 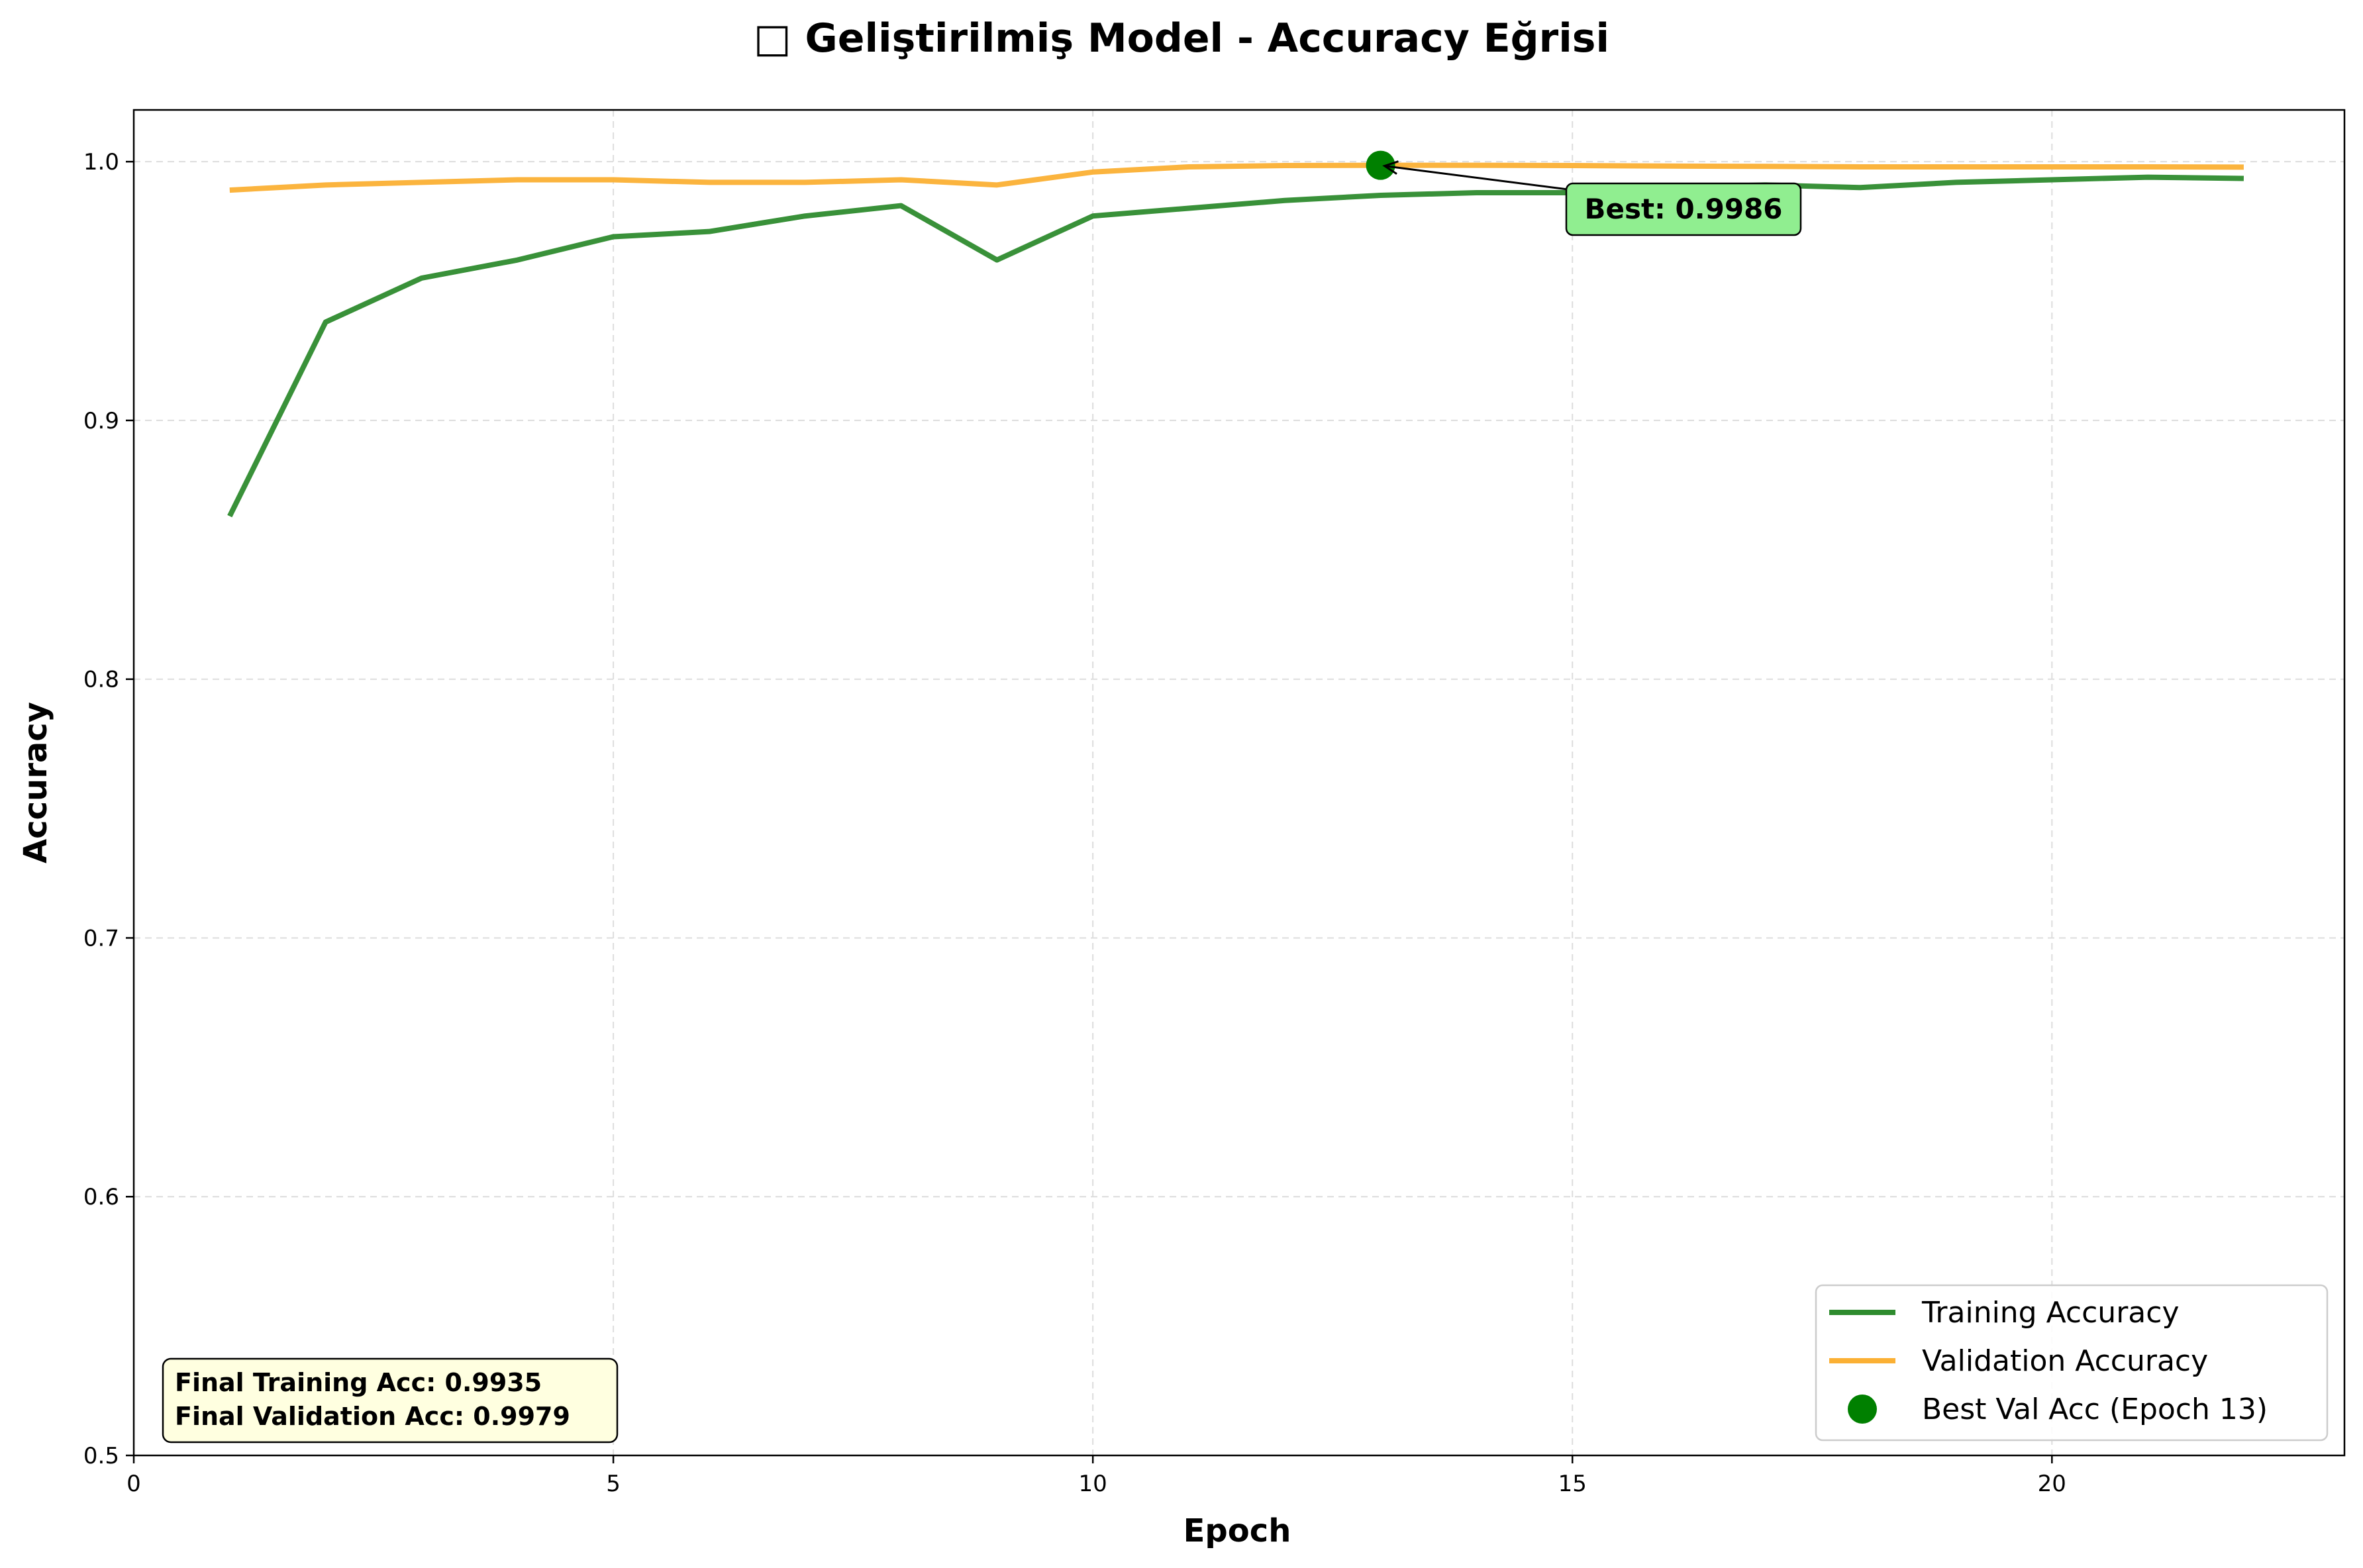 I want to click on y-tick-label: 0.5, so click(x=101, y=1456).